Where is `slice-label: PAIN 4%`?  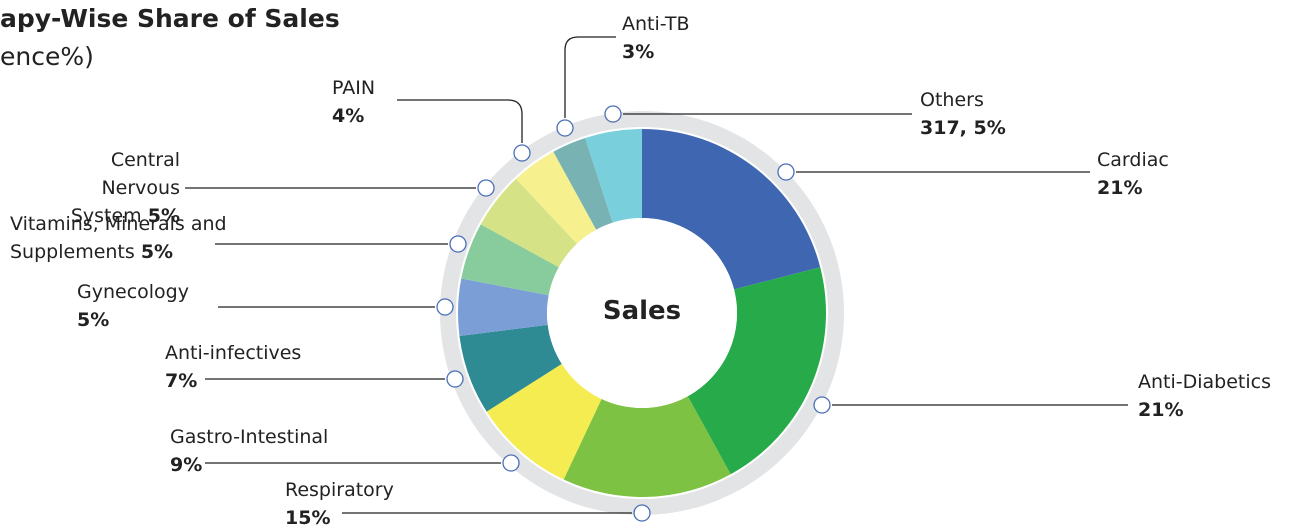 slice-label: PAIN 4% is located at coordinates (353, 102).